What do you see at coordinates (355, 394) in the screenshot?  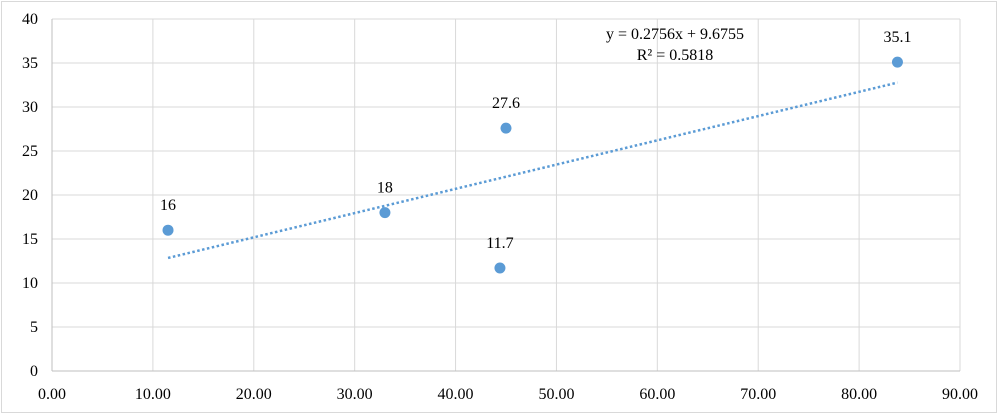 I see `x-tick-label: 30.00` at bounding box center [355, 394].